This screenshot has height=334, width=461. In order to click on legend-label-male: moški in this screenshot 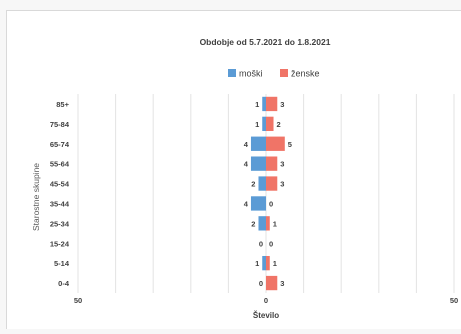, I will do `click(251, 74)`.